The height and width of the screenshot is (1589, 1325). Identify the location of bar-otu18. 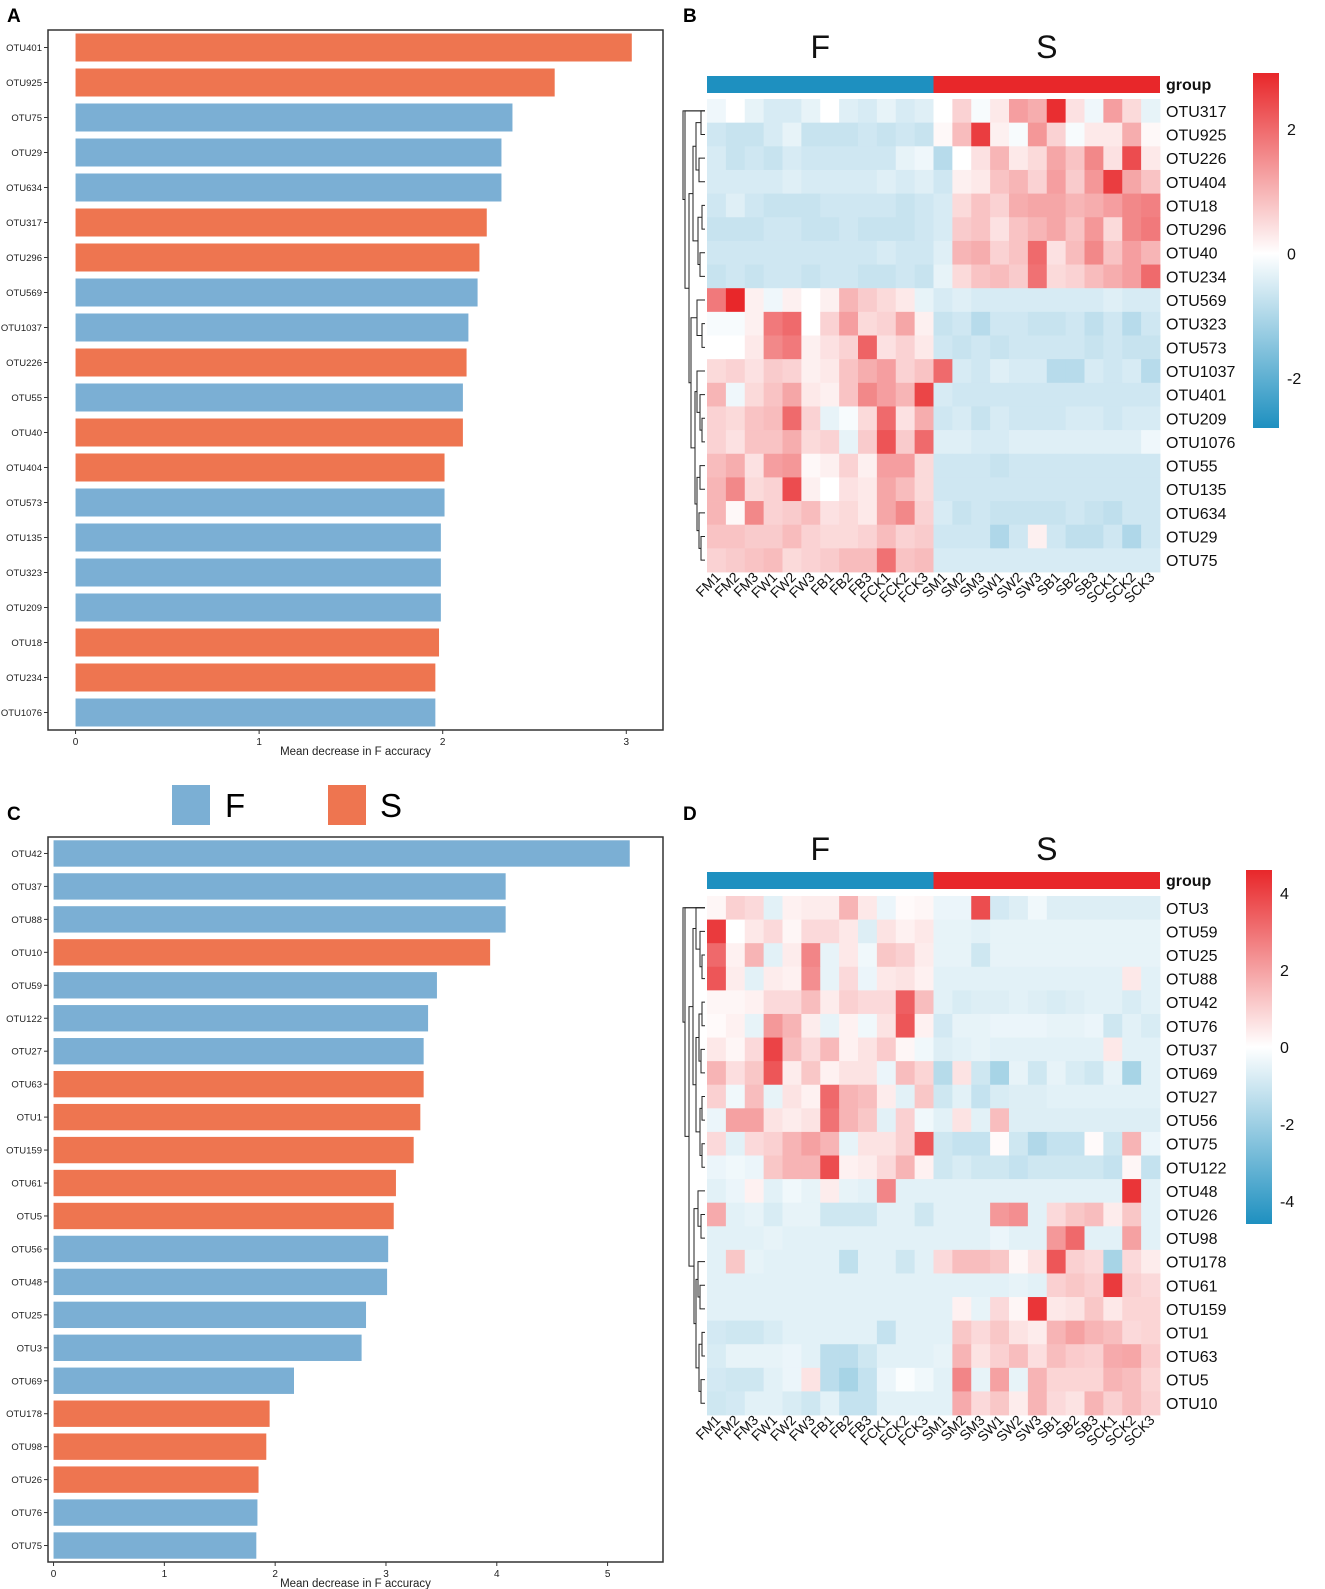
(257, 642).